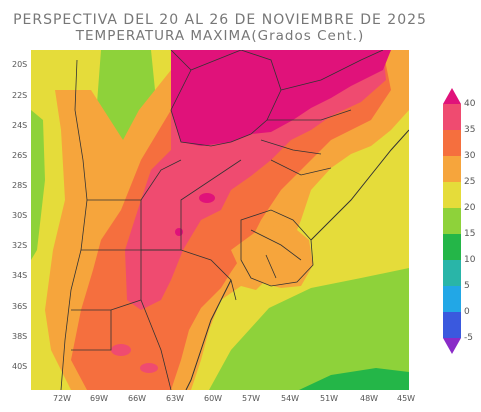 This screenshot has width=481, height=412. What do you see at coordinates (20, 336) in the screenshot?
I see `lat-label-38s: 38S` at bounding box center [20, 336].